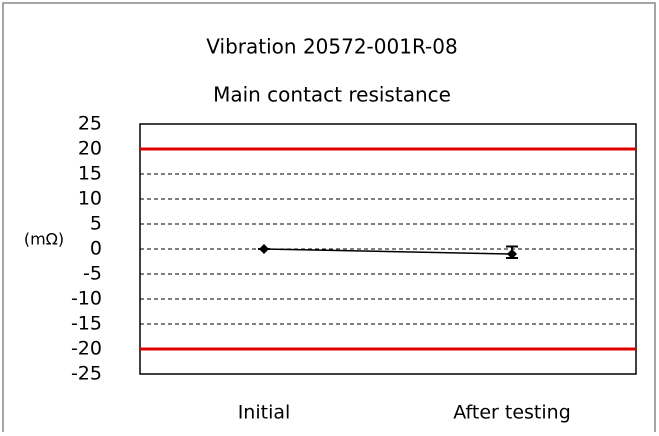 The height and width of the screenshot is (436, 659). I want to click on chart-subtitle: Main contact resistance, so click(332, 95).